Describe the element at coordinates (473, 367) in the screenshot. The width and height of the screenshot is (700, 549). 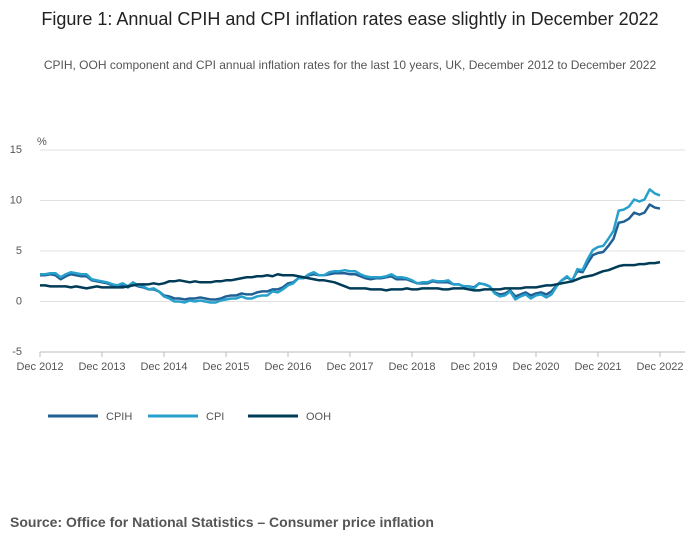
I see `x-tick-label: Dec 2019` at that location.